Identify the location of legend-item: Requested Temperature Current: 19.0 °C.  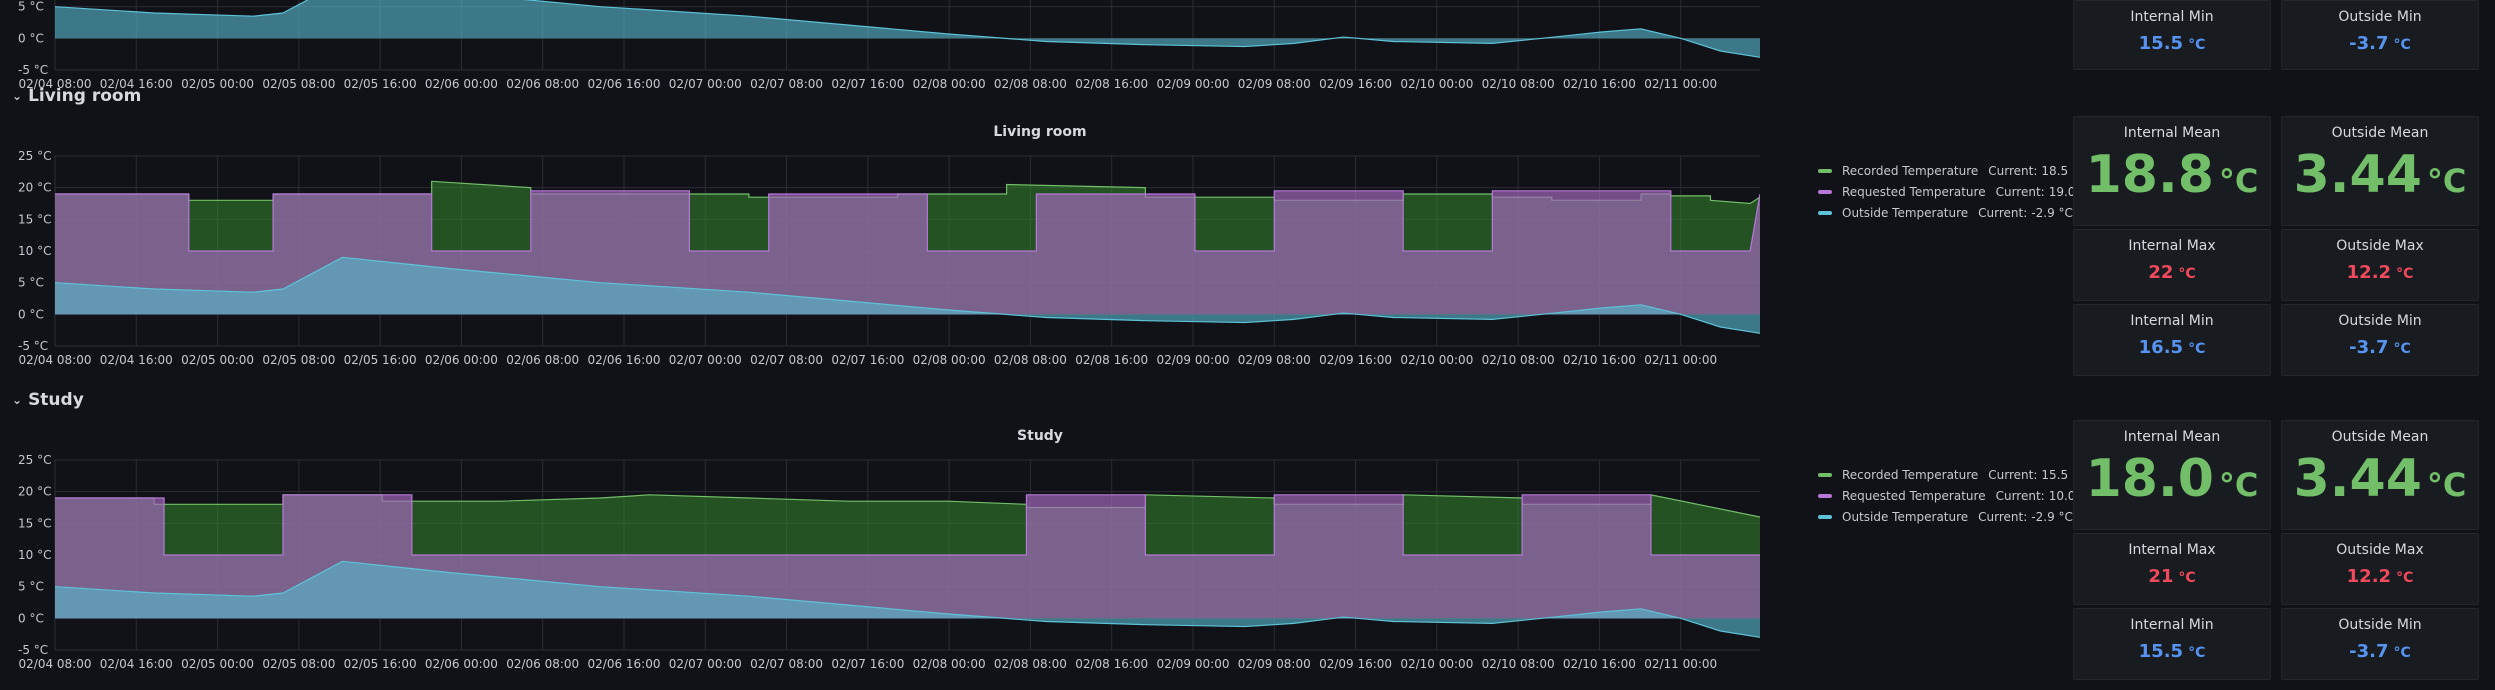
(1956, 191).